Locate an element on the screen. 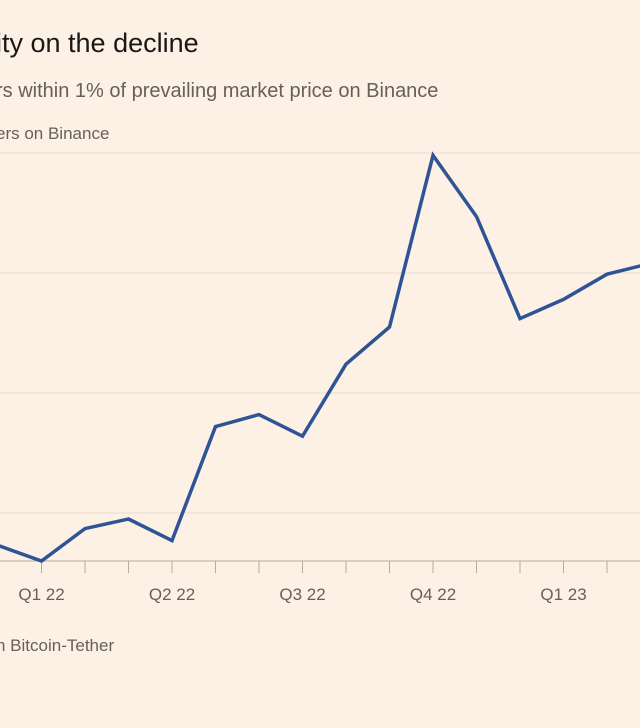 The height and width of the screenshot is (728, 640). x-tick-labels: Q1 22 Q2 22 Q3 22 Q4 22 Q1 23 is located at coordinates (302, 594).